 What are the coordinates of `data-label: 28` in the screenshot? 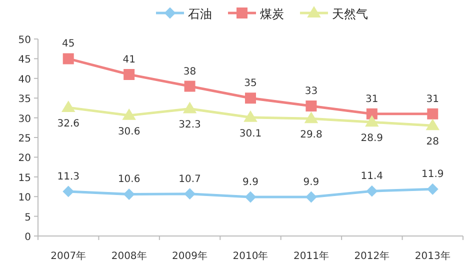 It's located at (433, 142).